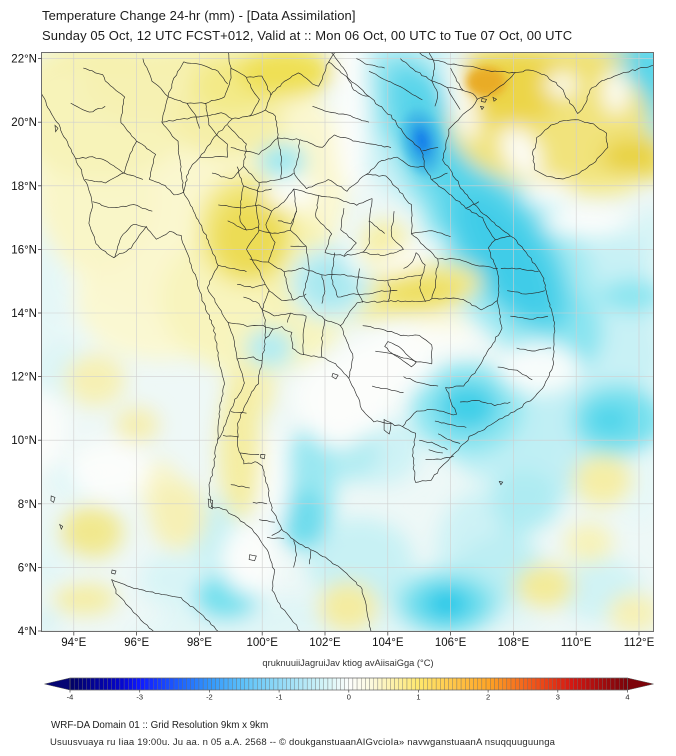 This screenshot has height=756, width=676. I want to click on svg-text: 100°E, so click(262, 643).